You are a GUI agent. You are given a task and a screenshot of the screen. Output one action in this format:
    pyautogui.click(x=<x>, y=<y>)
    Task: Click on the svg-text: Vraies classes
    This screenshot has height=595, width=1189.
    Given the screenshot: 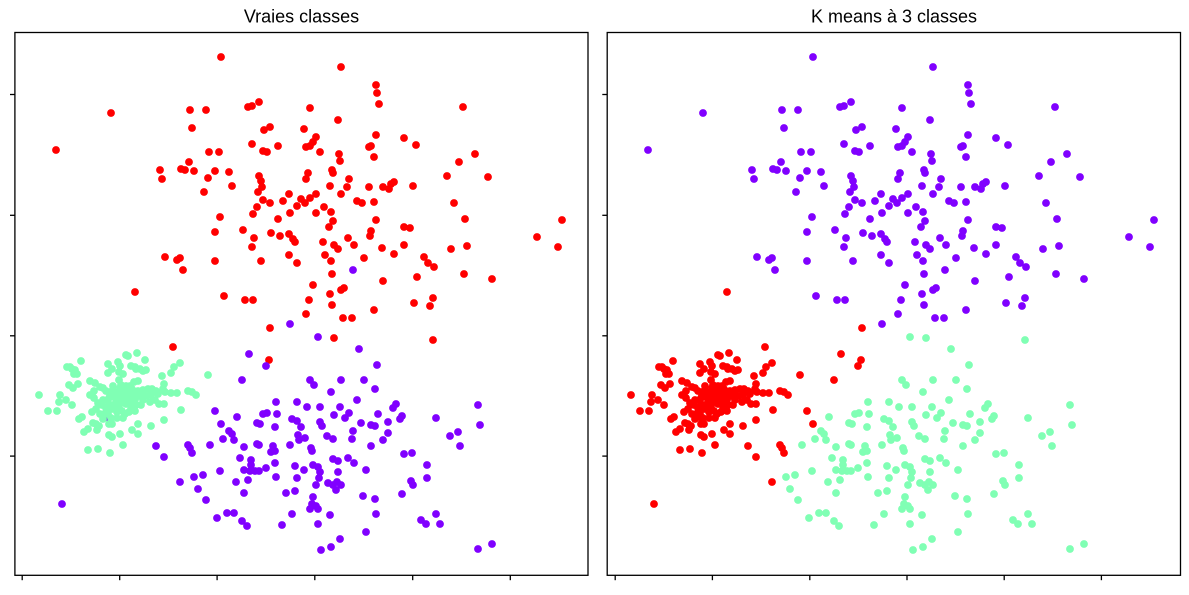 What is the action you would take?
    pyautogui.click(x=301, y=17)
    